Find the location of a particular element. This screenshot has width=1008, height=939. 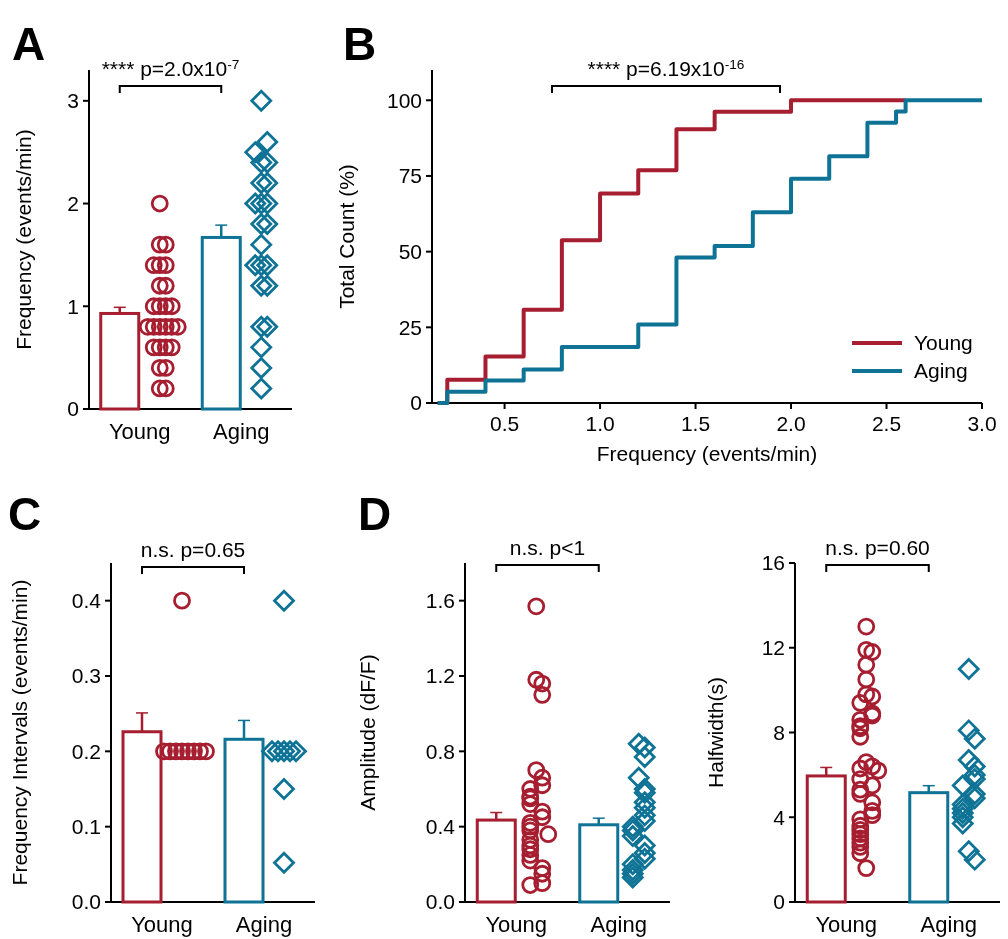

y-tick-label: 50 is located at coordinates (410, 251).